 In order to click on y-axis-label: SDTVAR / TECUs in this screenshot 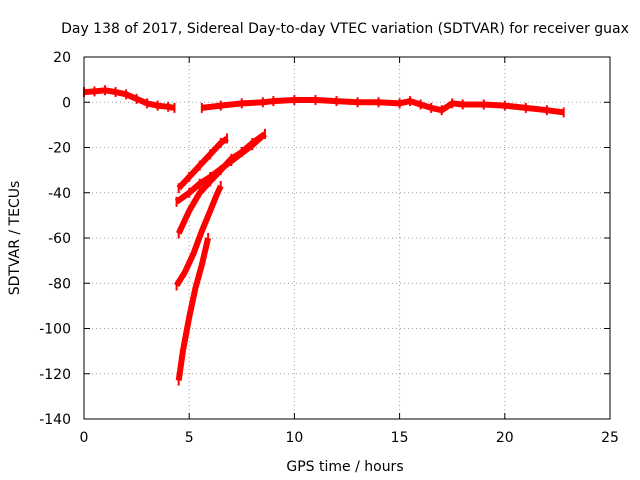, I will do `click(15, 238)`.